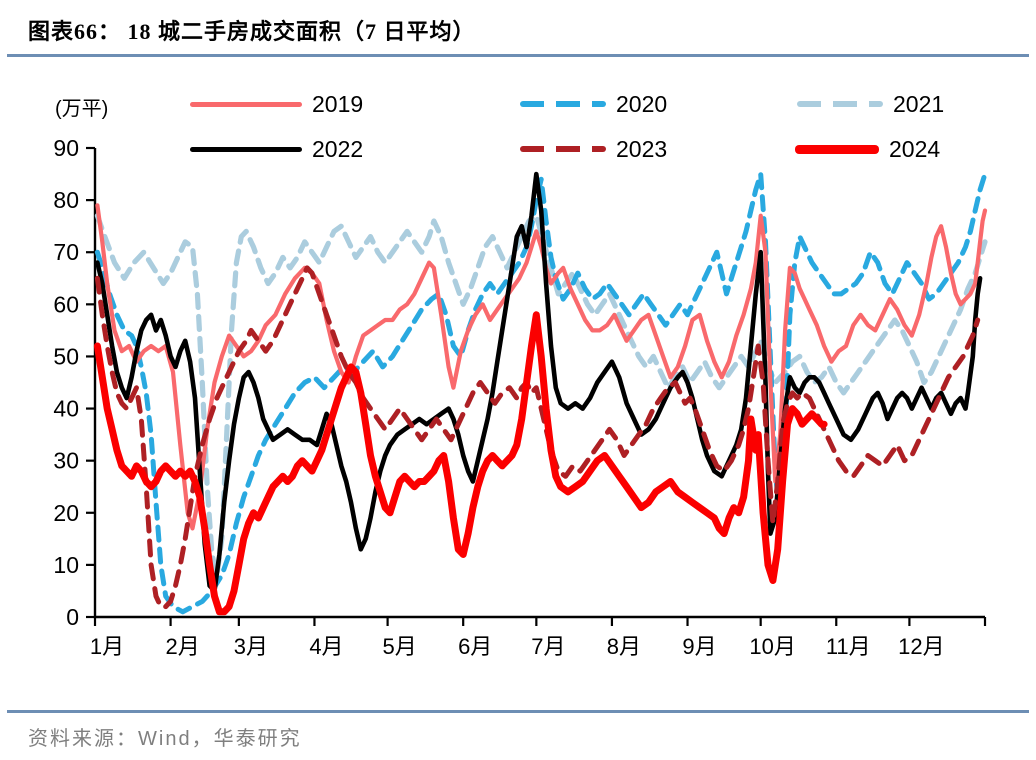 Image resolution: width=1036 pixels, height=760 pixels. I want to click on y-tick-label: 0, so click(72, 617).